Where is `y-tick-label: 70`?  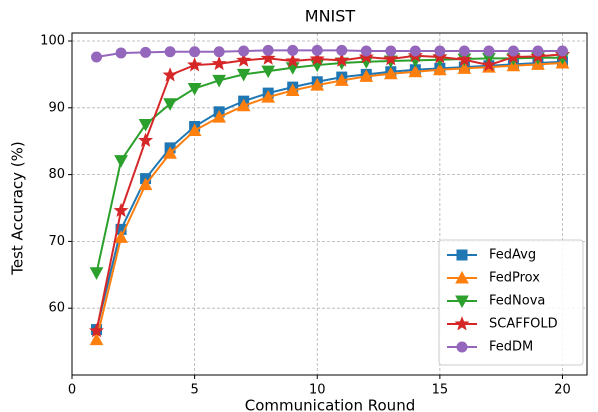
y-tick-label: 70 is located at coordinates (56, 241).